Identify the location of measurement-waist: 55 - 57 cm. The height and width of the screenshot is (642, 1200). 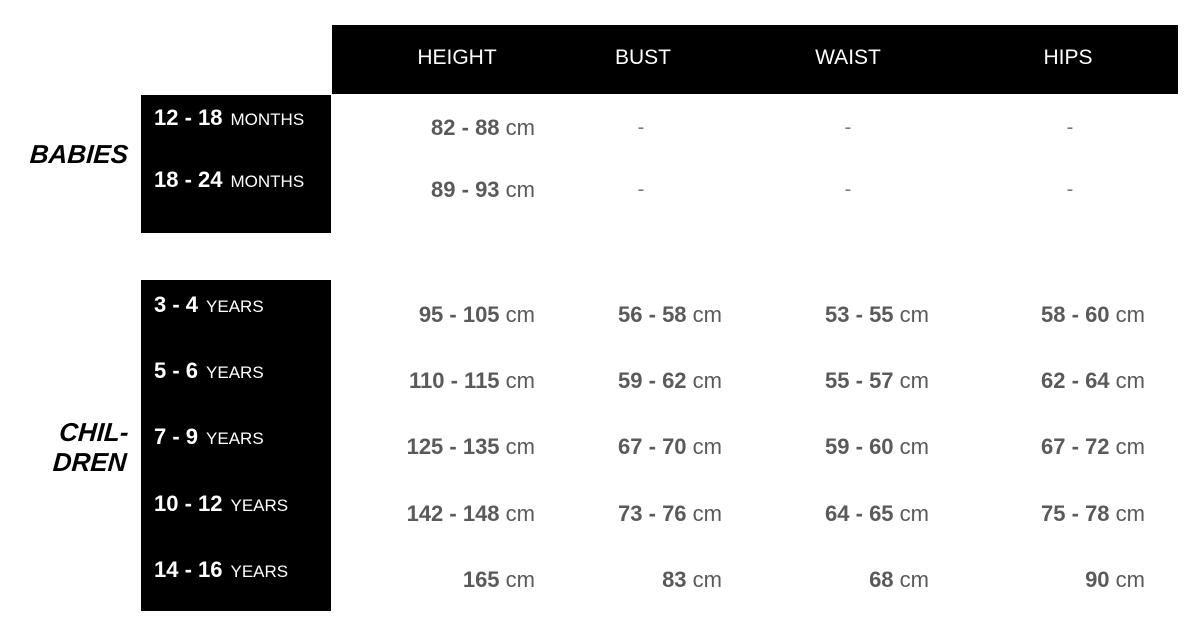
(877, 381).